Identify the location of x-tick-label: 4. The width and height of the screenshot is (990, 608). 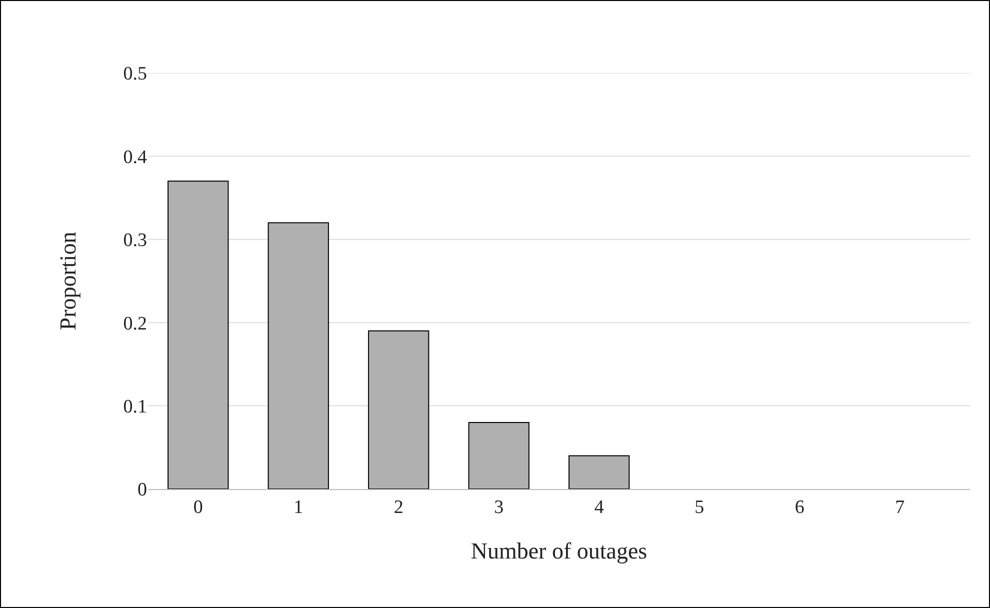
(599, 507).